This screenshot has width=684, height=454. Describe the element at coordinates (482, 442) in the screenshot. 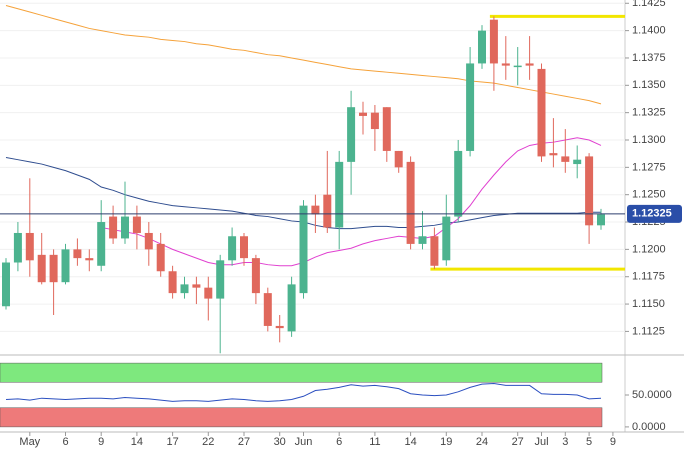

I see `x-tick-label: 24` at that location.